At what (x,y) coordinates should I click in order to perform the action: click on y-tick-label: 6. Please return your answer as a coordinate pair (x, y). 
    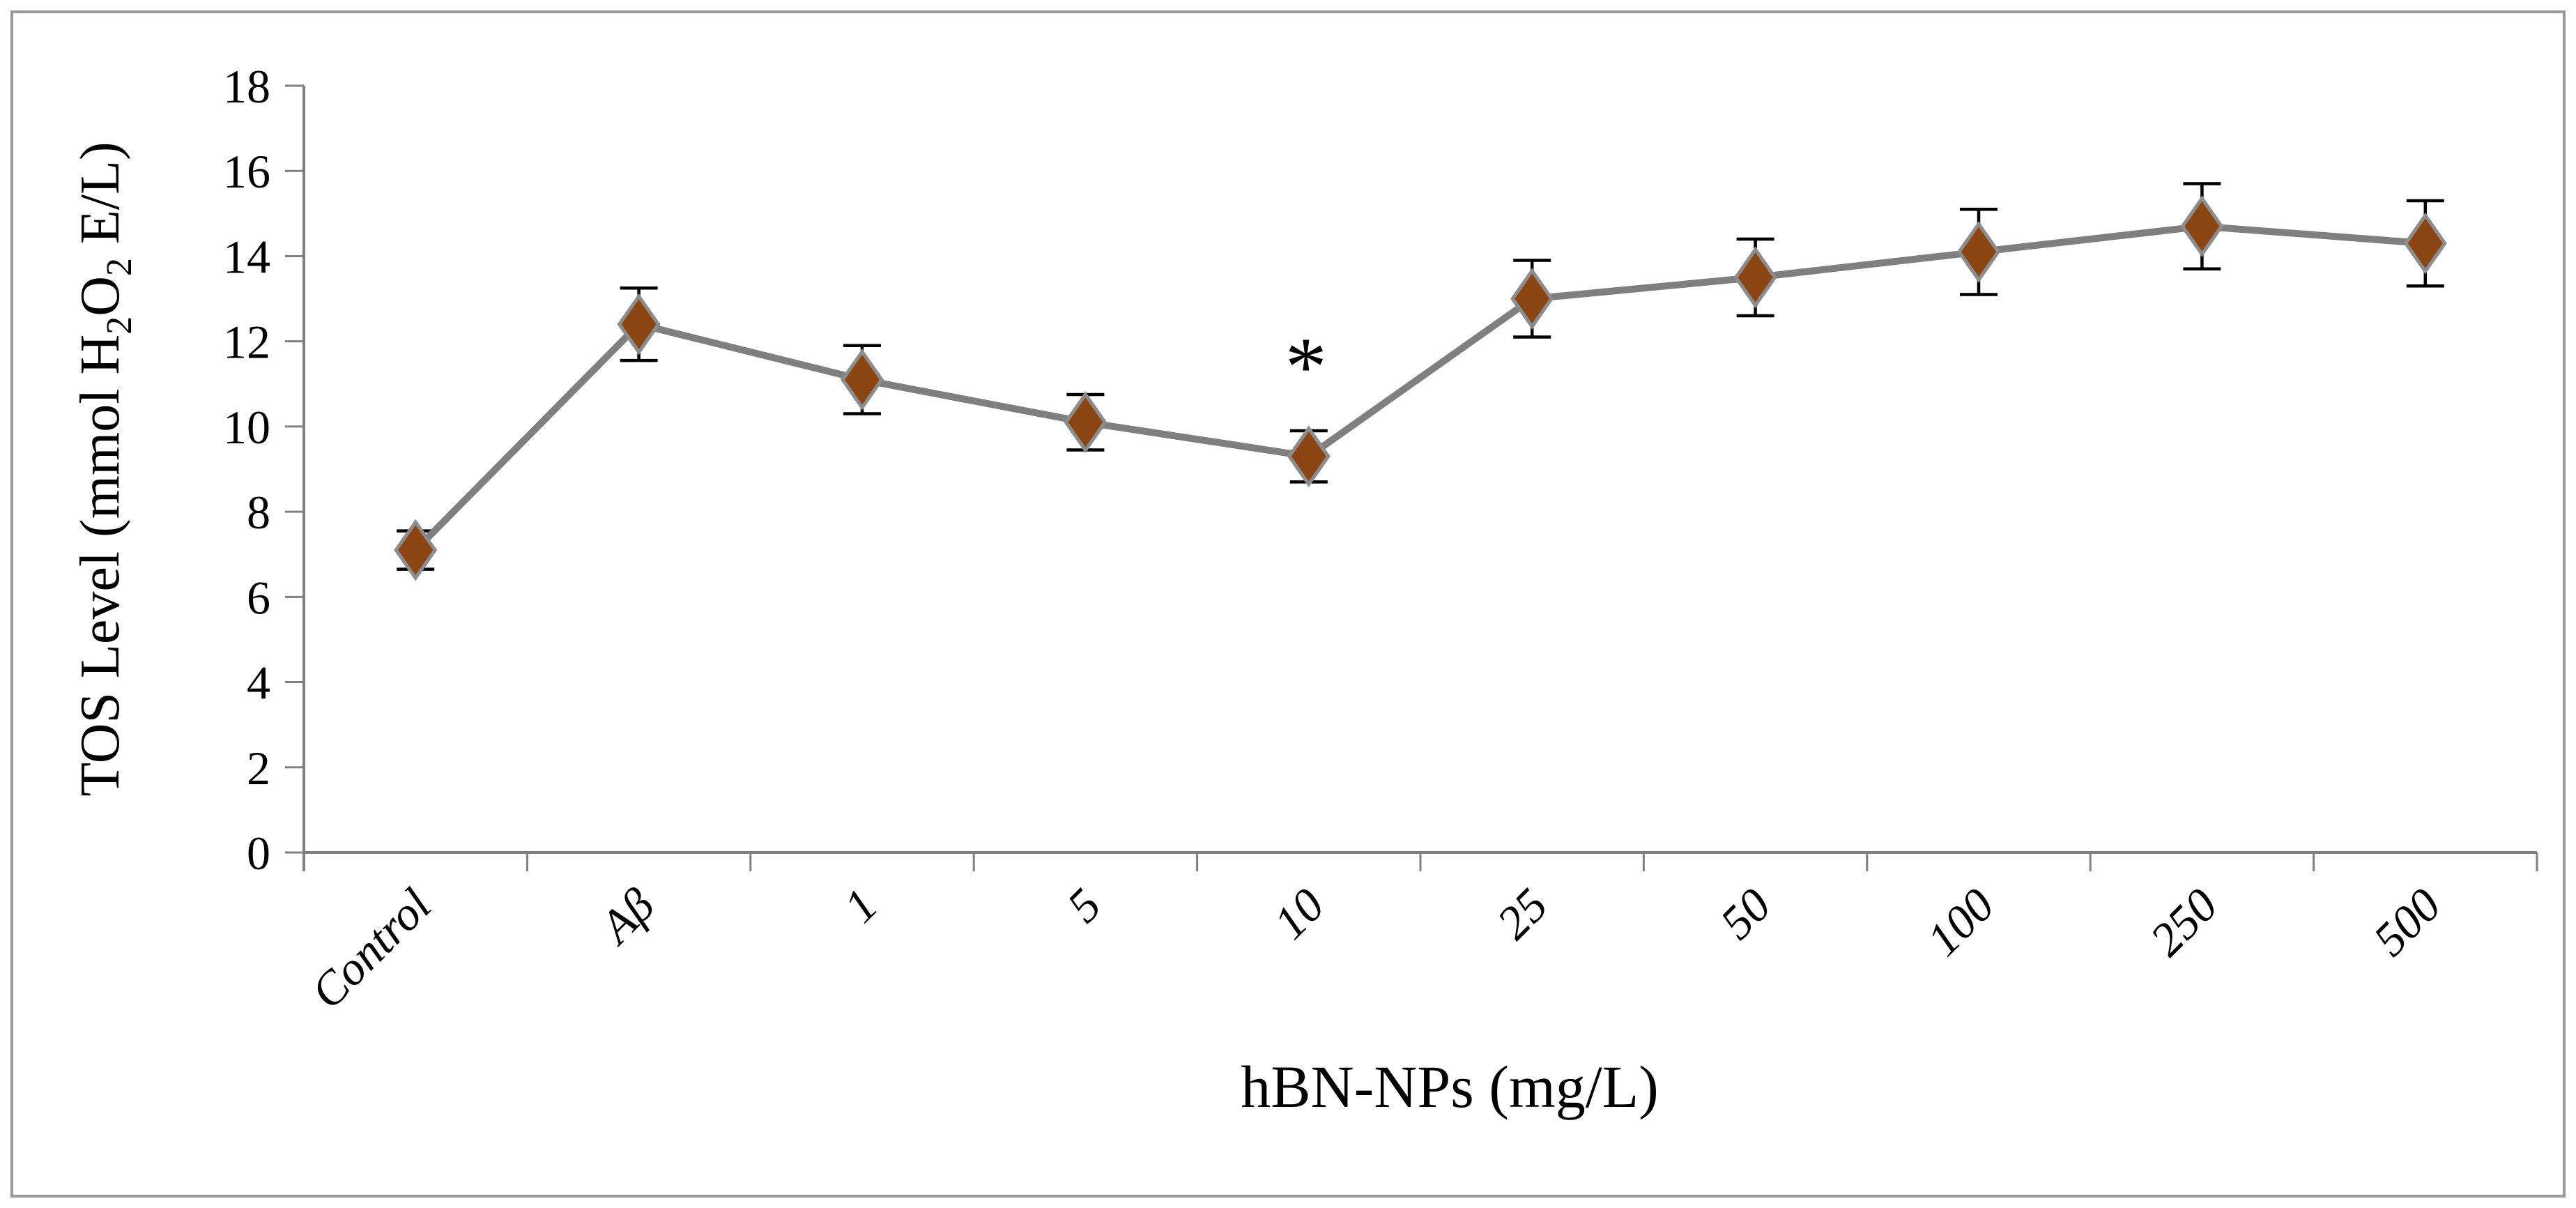
    Looking at the image, I should click on (258, 597).